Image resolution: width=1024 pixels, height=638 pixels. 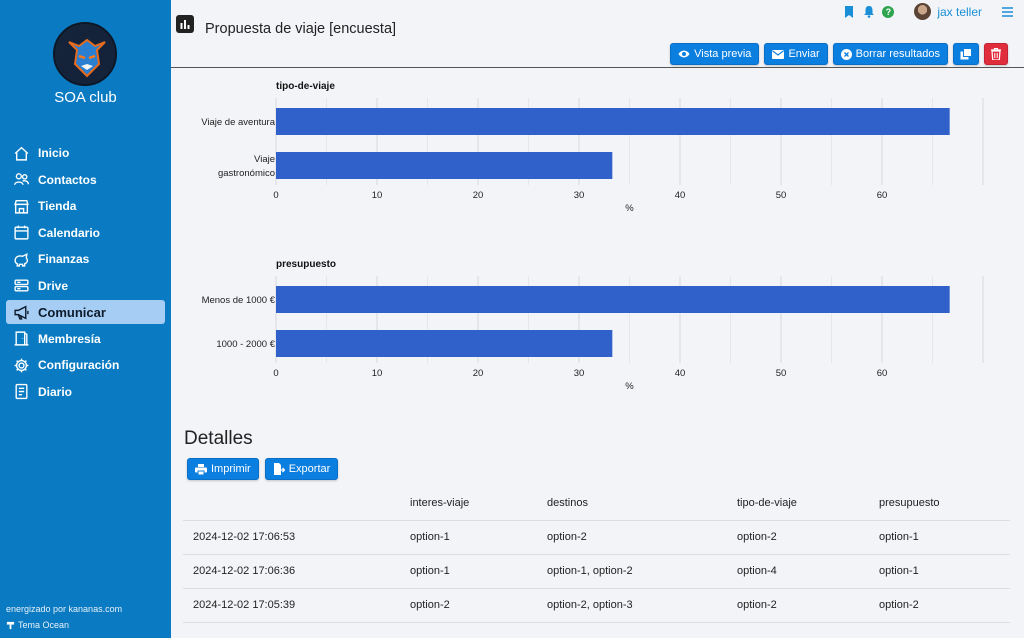 What do you see at coordinates (67, 179) in the screenshot?
I see `sidebar-item-label: Contactos` at bounding box center [67, 179].